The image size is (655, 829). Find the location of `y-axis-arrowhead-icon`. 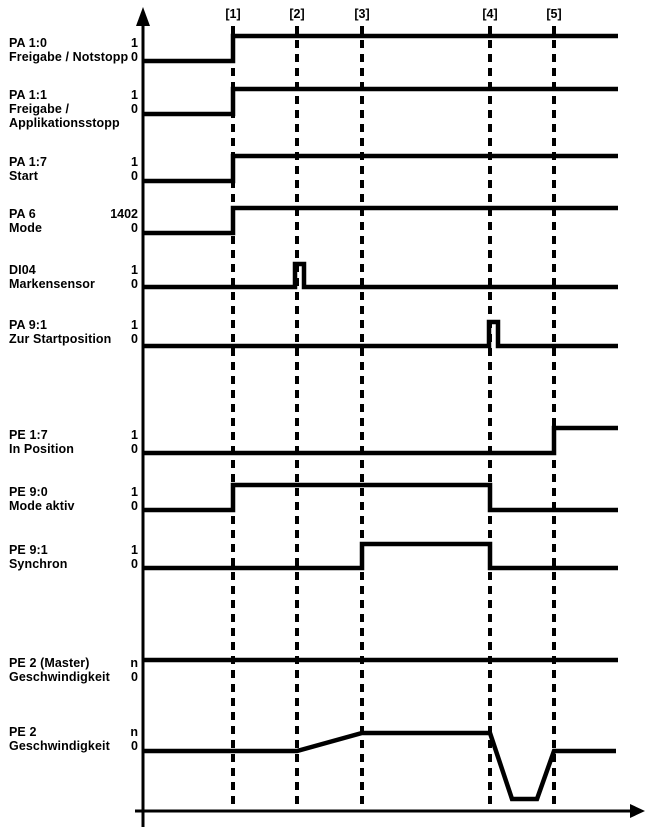

y-axis-arrowhead-icon is located at coordinates (143, 16).